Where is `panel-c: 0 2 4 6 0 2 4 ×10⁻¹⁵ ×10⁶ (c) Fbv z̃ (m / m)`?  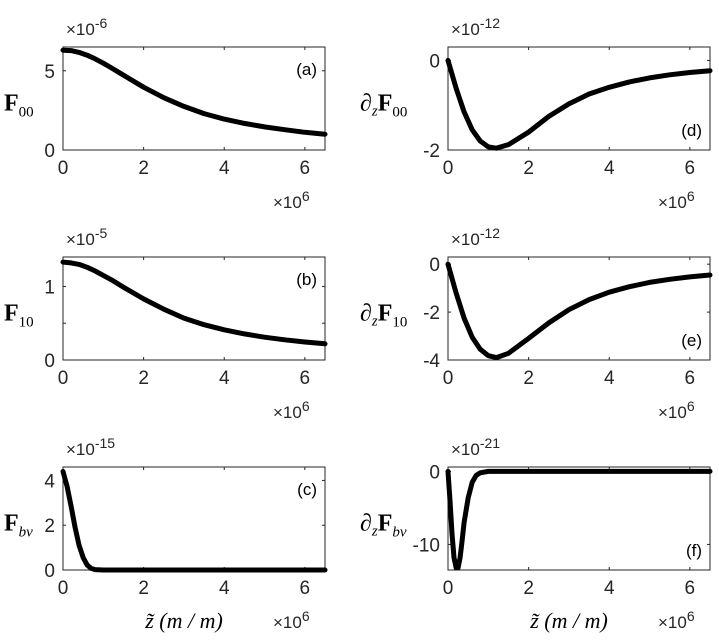
panel-c: 0 2 4 6 0 2 4 ×10⁻¹⁵ ×10⁶ (c) Fbv z̃ (m / m) is located at coordinates (166, 534).